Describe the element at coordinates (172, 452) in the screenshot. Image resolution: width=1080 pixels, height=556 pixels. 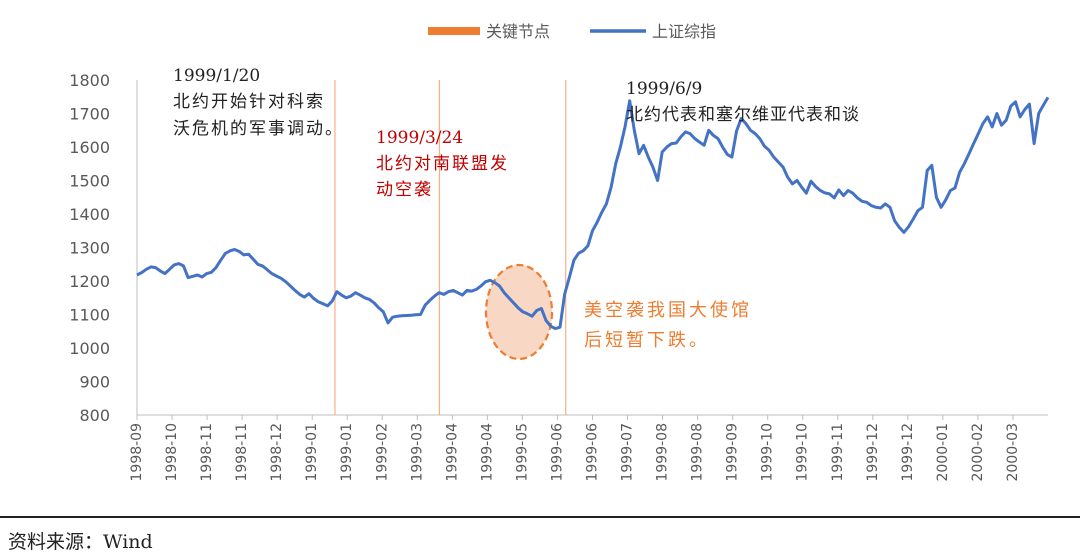
I see `x-tick-label: 1998-10` at that location.